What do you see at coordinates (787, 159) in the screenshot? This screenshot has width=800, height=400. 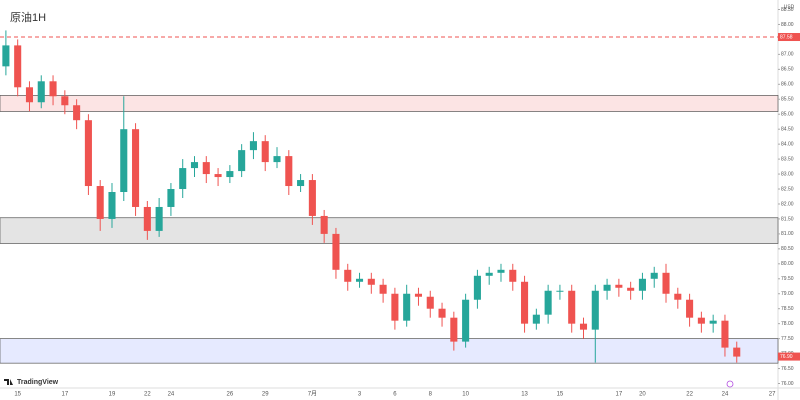 I see `y-tick-label: 83.50` at bounding box center [787, 159].